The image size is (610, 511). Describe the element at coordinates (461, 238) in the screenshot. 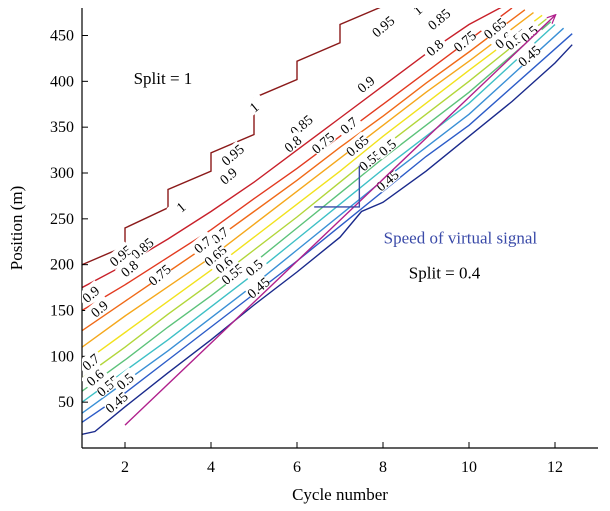

I see `speed-of-virtual-signal-annotation: Speed of virtual signal` at that location.